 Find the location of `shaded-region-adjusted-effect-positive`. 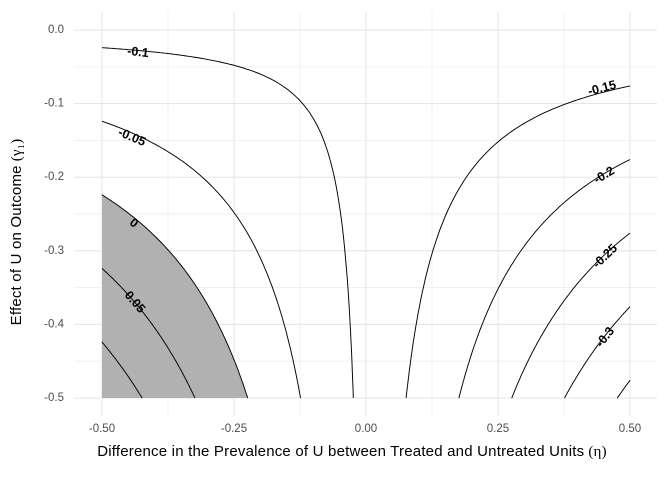

shaded-region-adjusted-effect-positive is located at coordinates (175, 296).